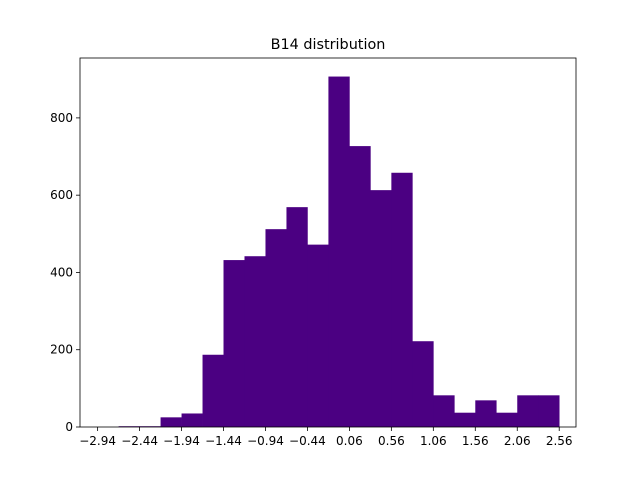  I want to click on y-tick-label: 800, so click(61, 118).